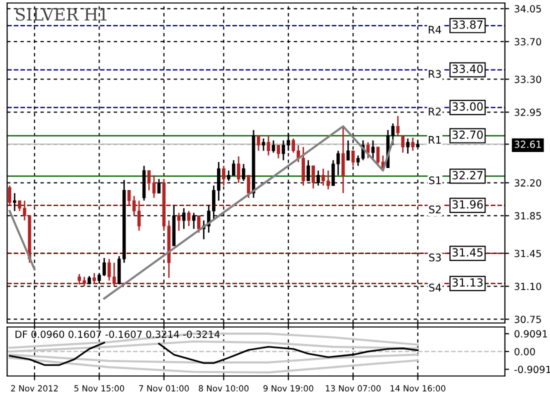  What do you see at coordinates (435, 180) in the screenshot?
I see `ref-line-label: S1` at bounding box center [435, 180].